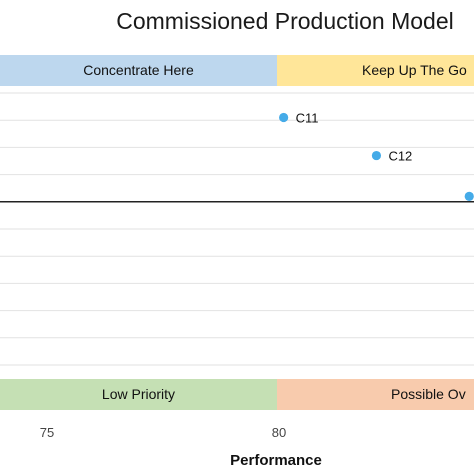  What do you see at coordinates (138, 70) in the screenshot?
I see `quadrant-label-top-left: Concentrate Here` at bounding box center [138, 70].